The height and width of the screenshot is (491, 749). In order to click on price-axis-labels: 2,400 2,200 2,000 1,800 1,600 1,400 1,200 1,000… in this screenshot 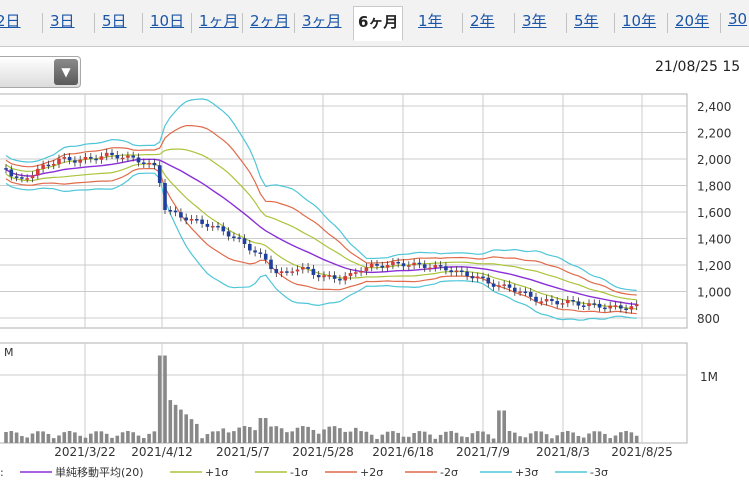, I will do `click(714, 213)`.